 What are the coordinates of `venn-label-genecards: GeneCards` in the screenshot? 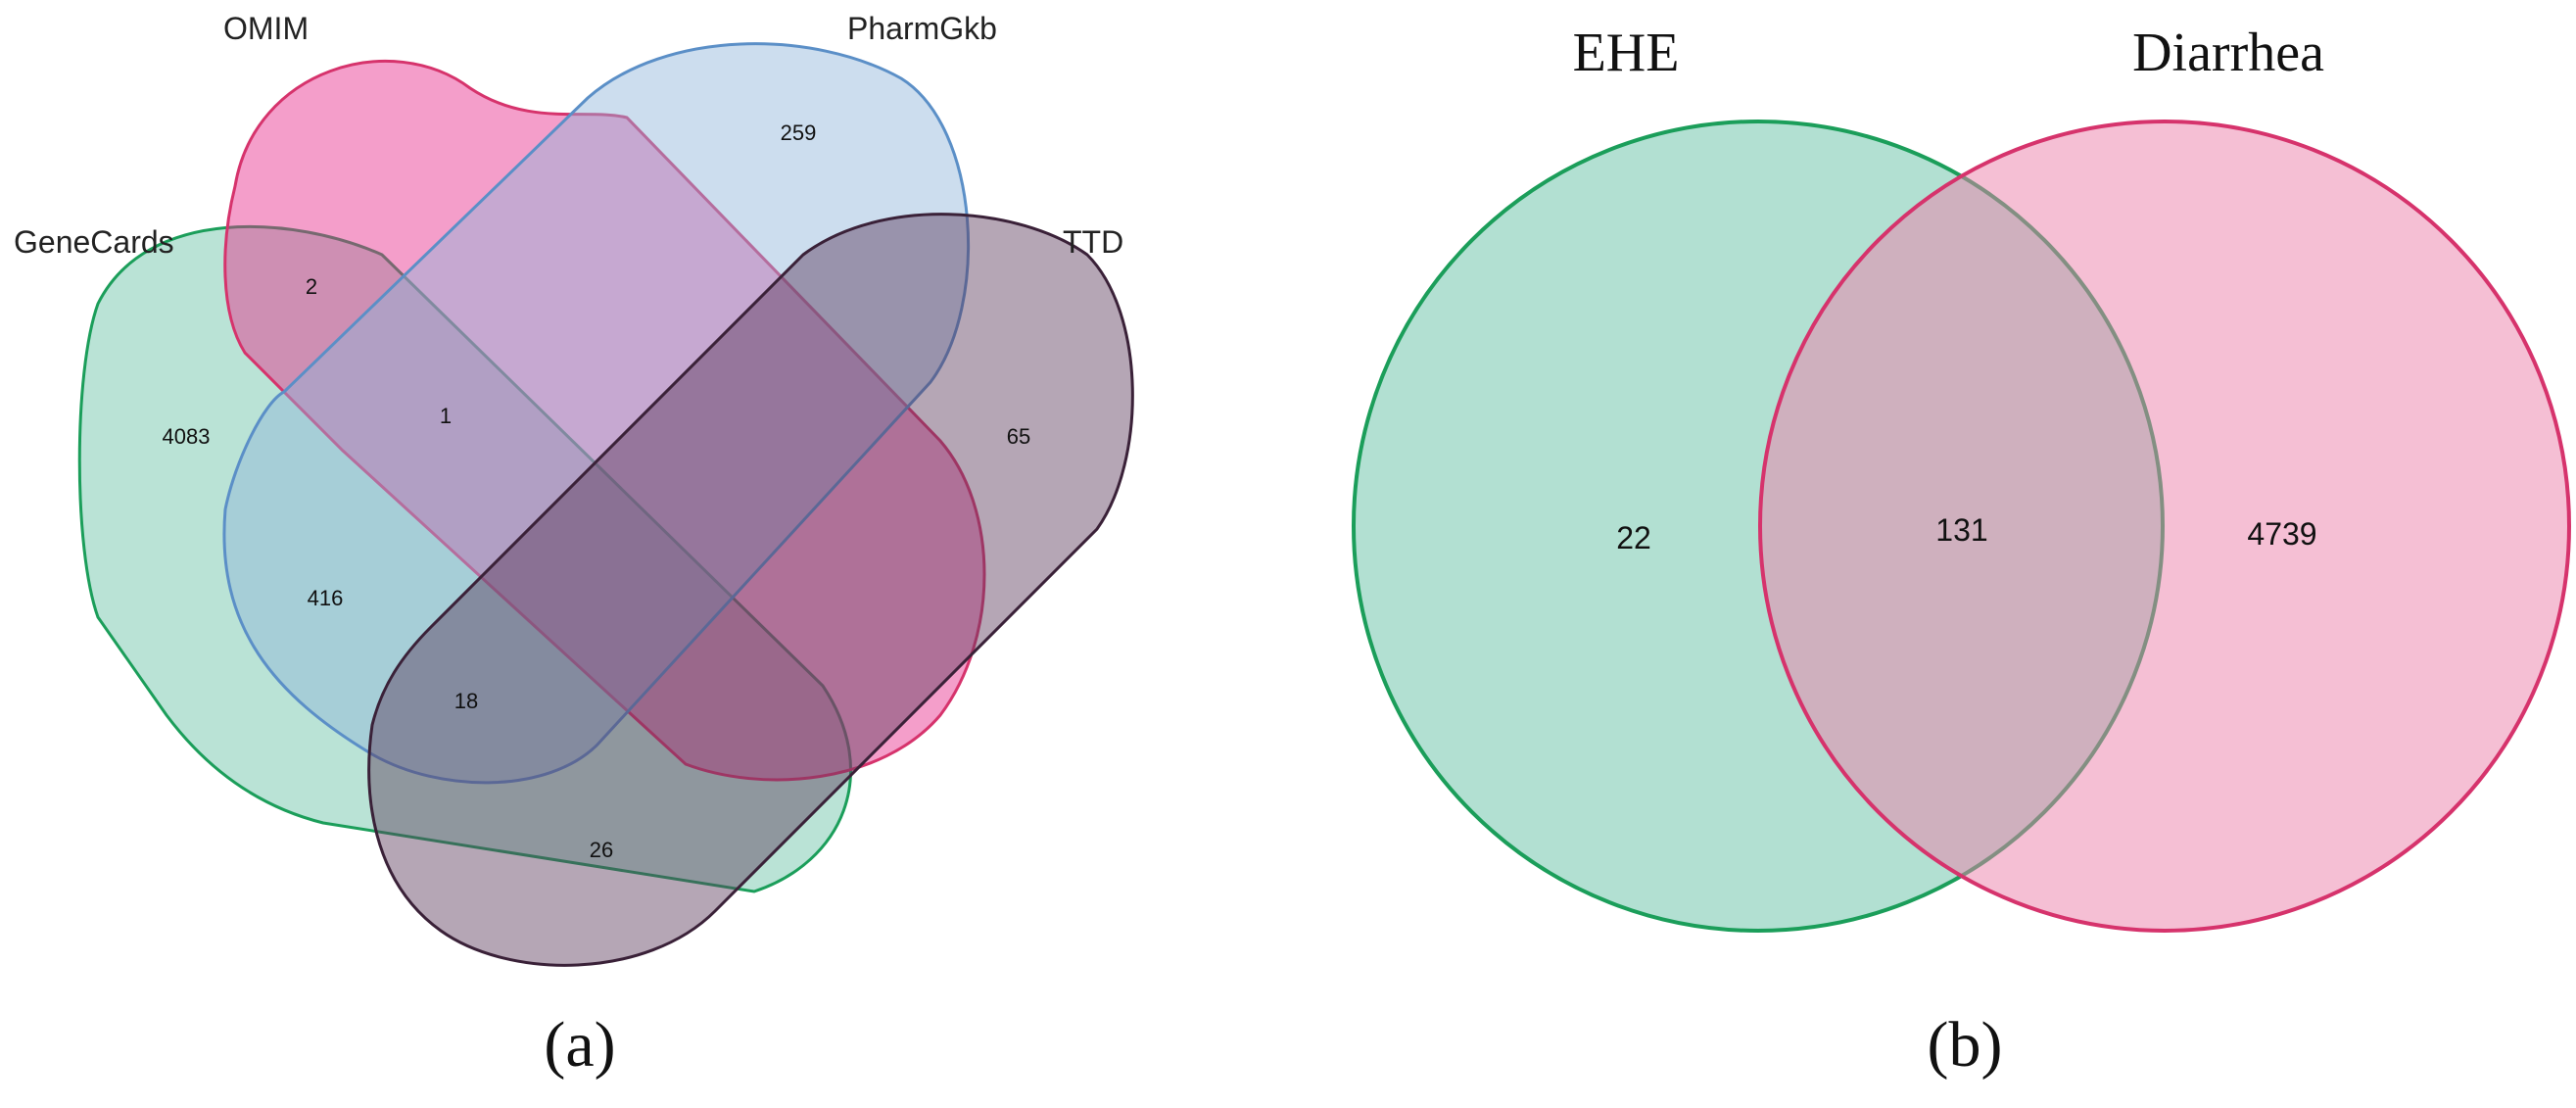 It's located at (94, 242).